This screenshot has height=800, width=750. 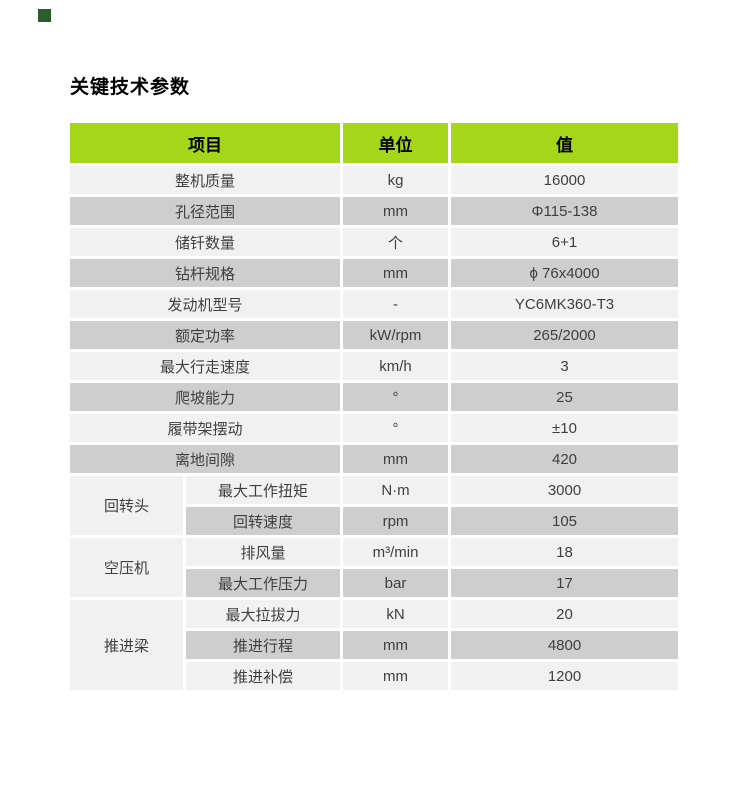 I want to click on item-cell: 最大工作扭矩, so click(x=263, y=490).